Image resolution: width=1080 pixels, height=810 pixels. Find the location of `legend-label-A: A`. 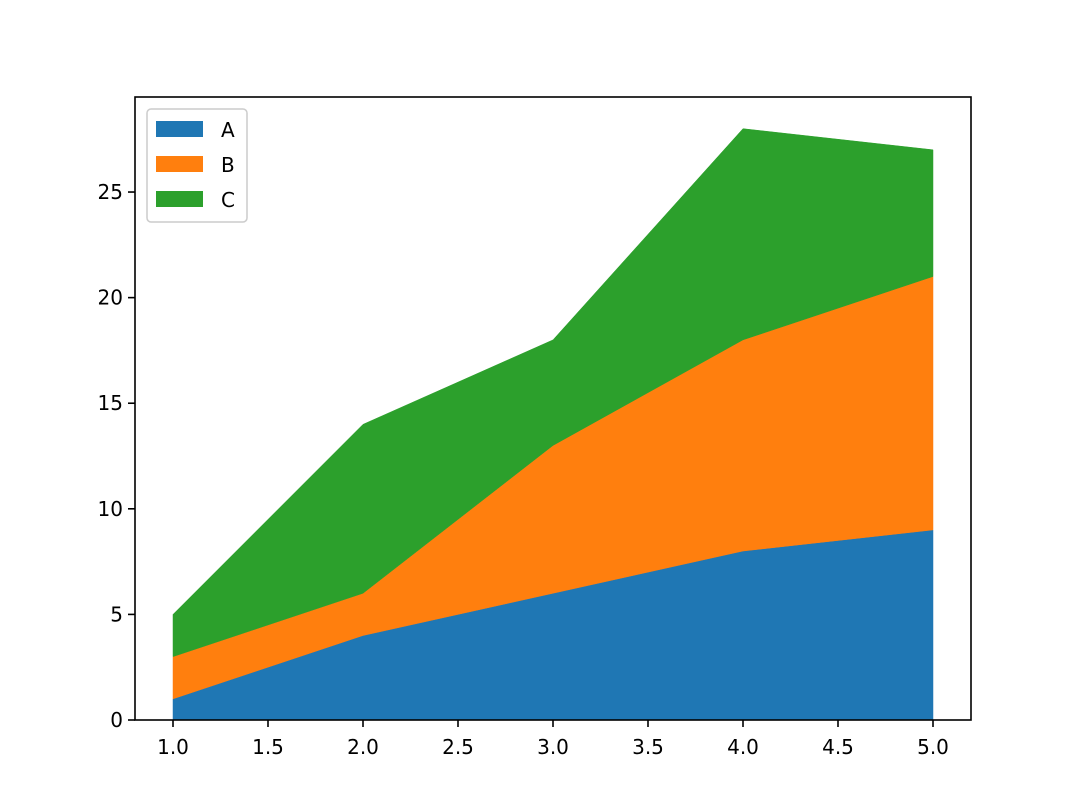

legend-label-A: A is located at coordinates (228, 130).